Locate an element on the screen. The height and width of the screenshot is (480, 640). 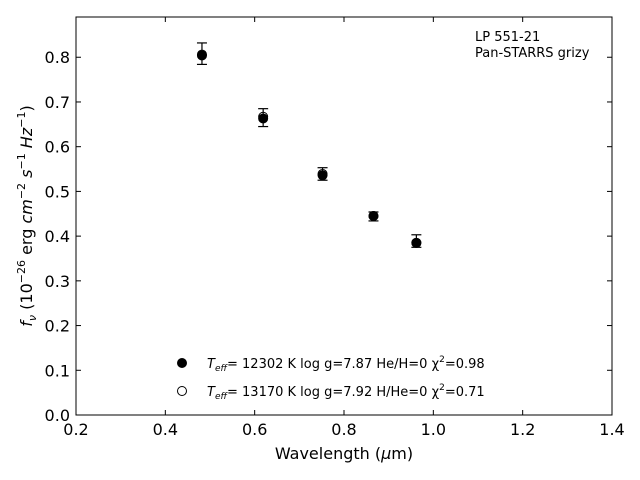
marker-layer is located at coordinates (309, 148).